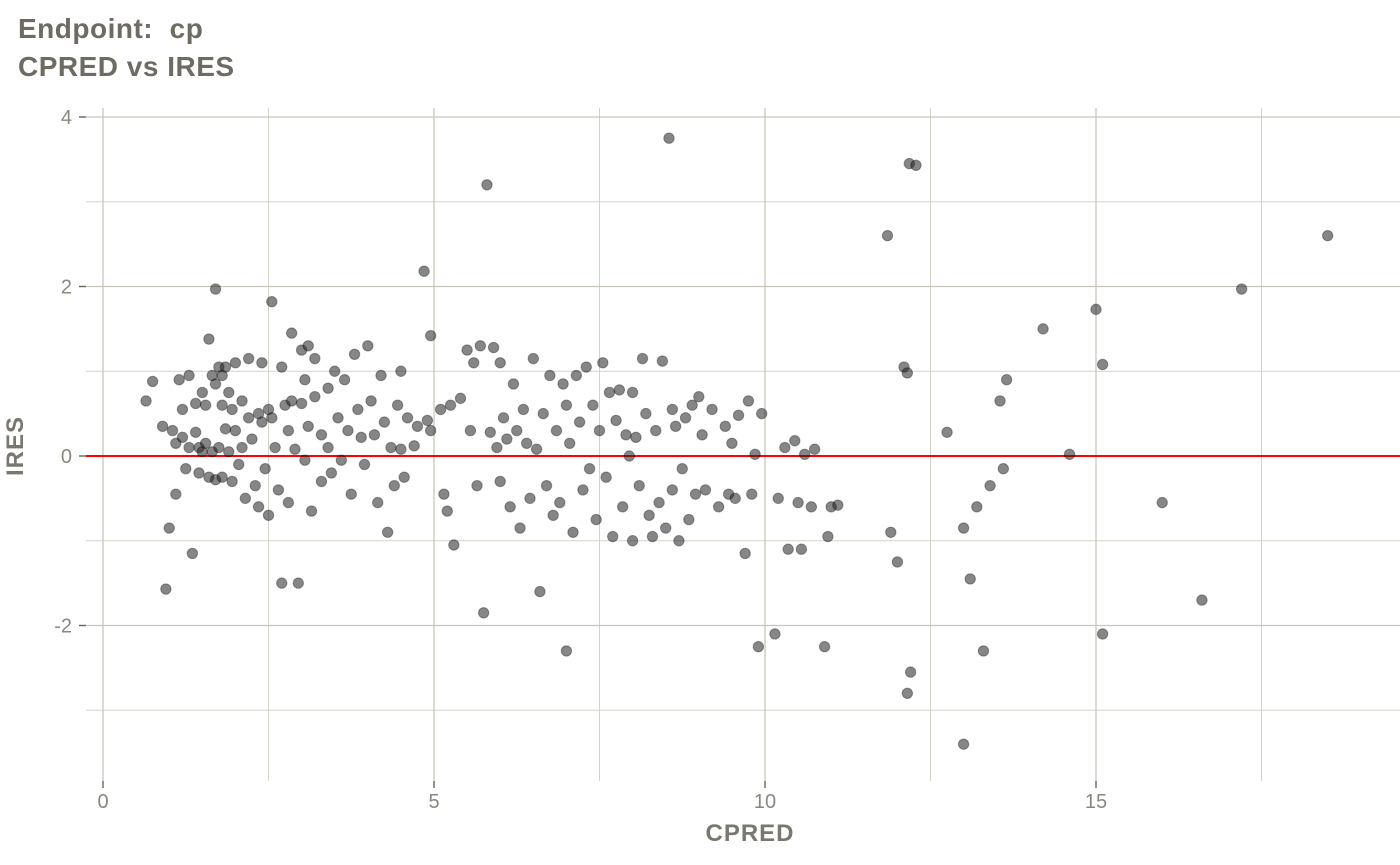  Describe the element at coordinates (126, 66) in the screenshot. I see `plot-title-line-2: CPRED vs IRES` at that location.